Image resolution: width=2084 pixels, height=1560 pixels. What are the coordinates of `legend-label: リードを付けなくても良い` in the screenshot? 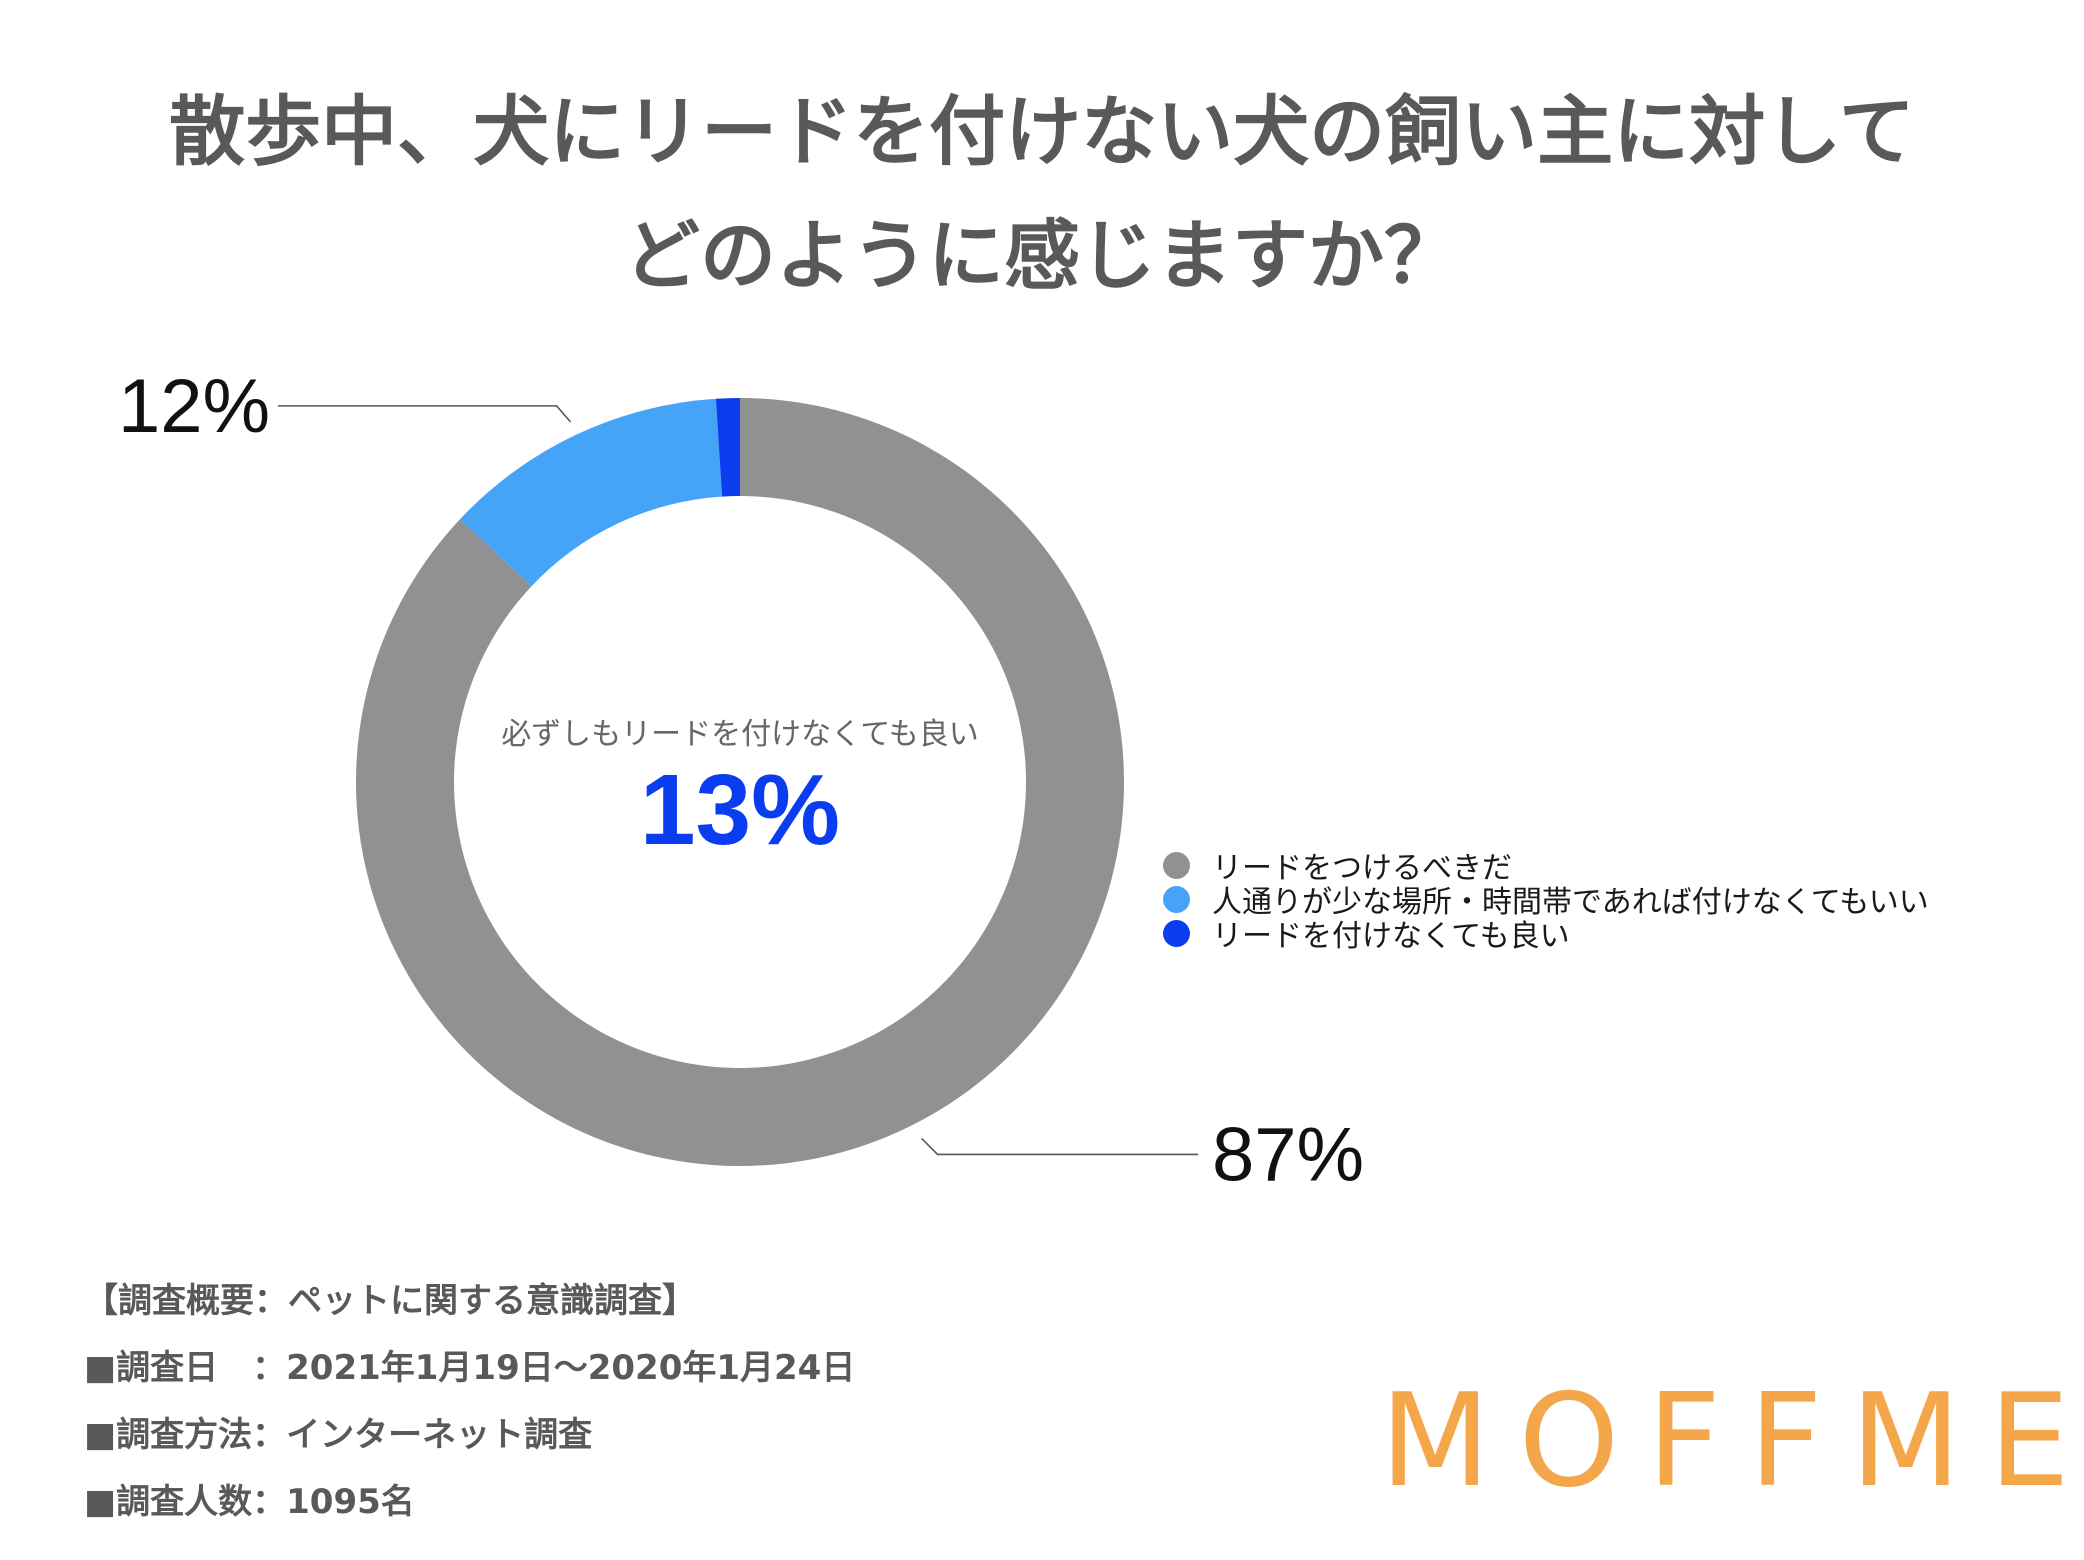 It's located at (1391, 936).